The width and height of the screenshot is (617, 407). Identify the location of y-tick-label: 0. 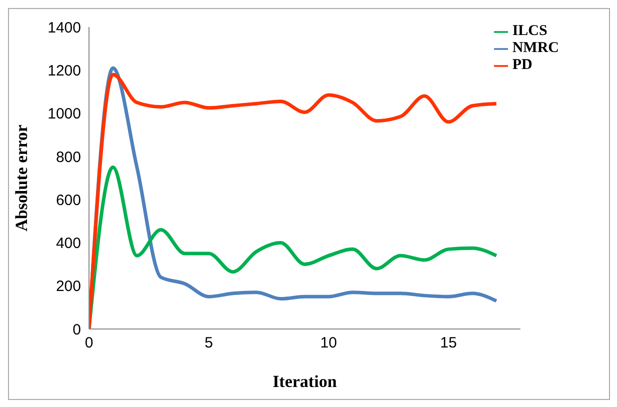
(76, 329).